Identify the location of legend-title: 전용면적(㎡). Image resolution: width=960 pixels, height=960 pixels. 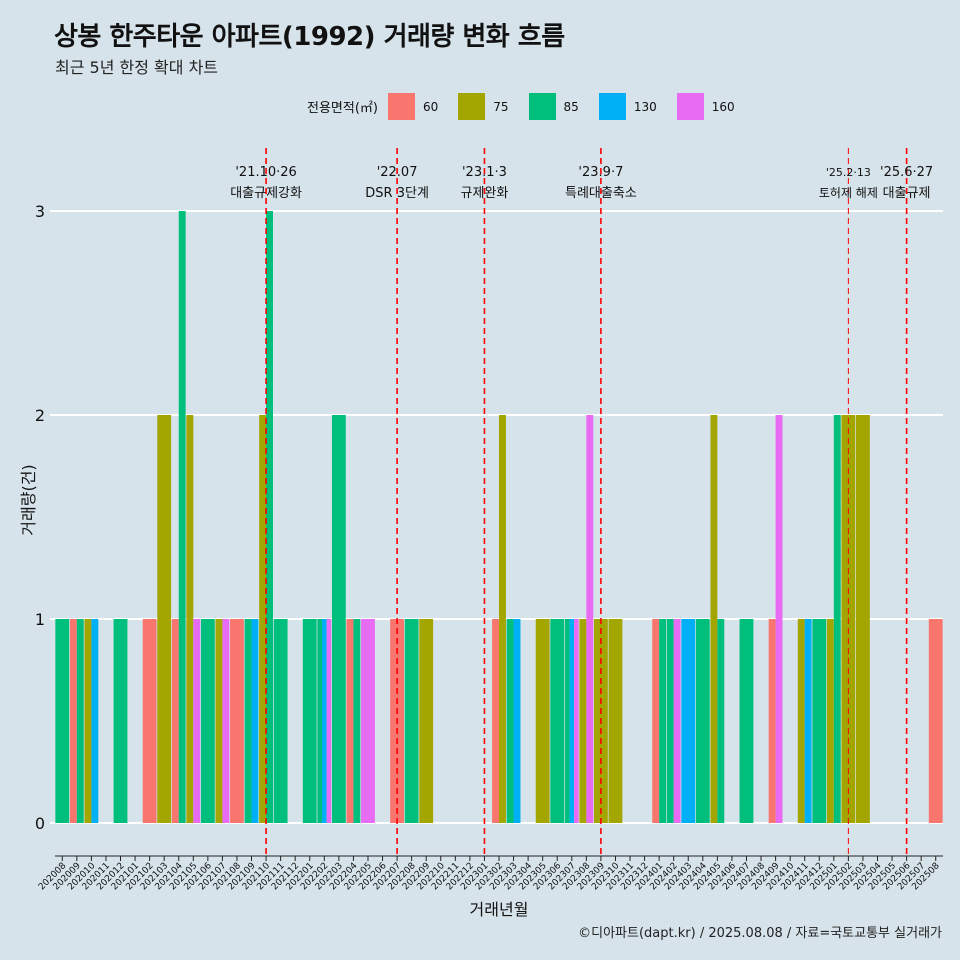
(342, 108).